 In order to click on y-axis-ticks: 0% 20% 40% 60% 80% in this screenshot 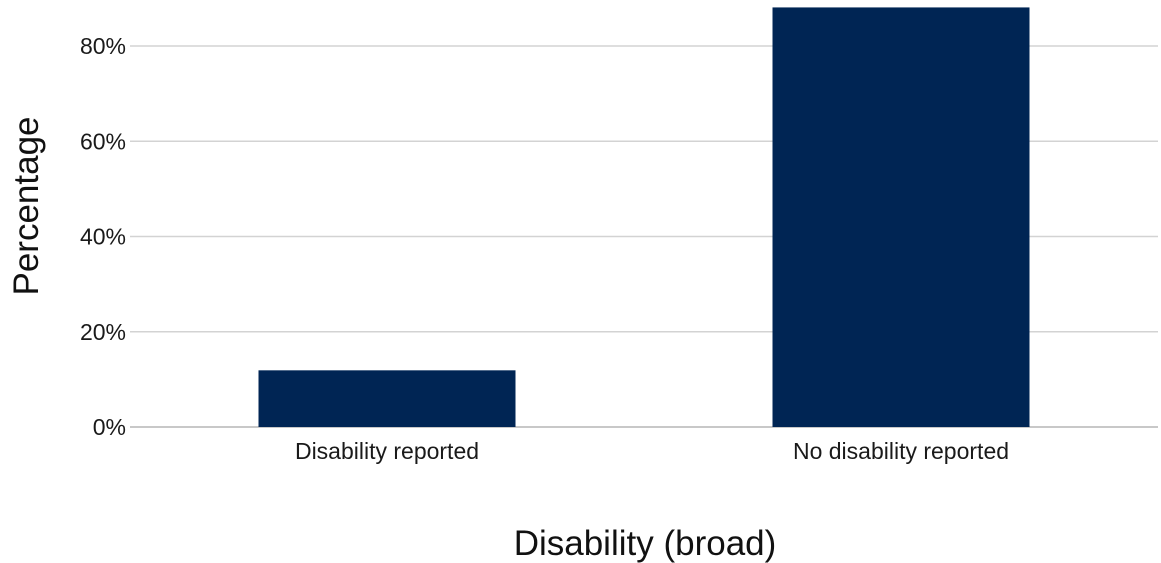, I will do `click(103, 236)`.